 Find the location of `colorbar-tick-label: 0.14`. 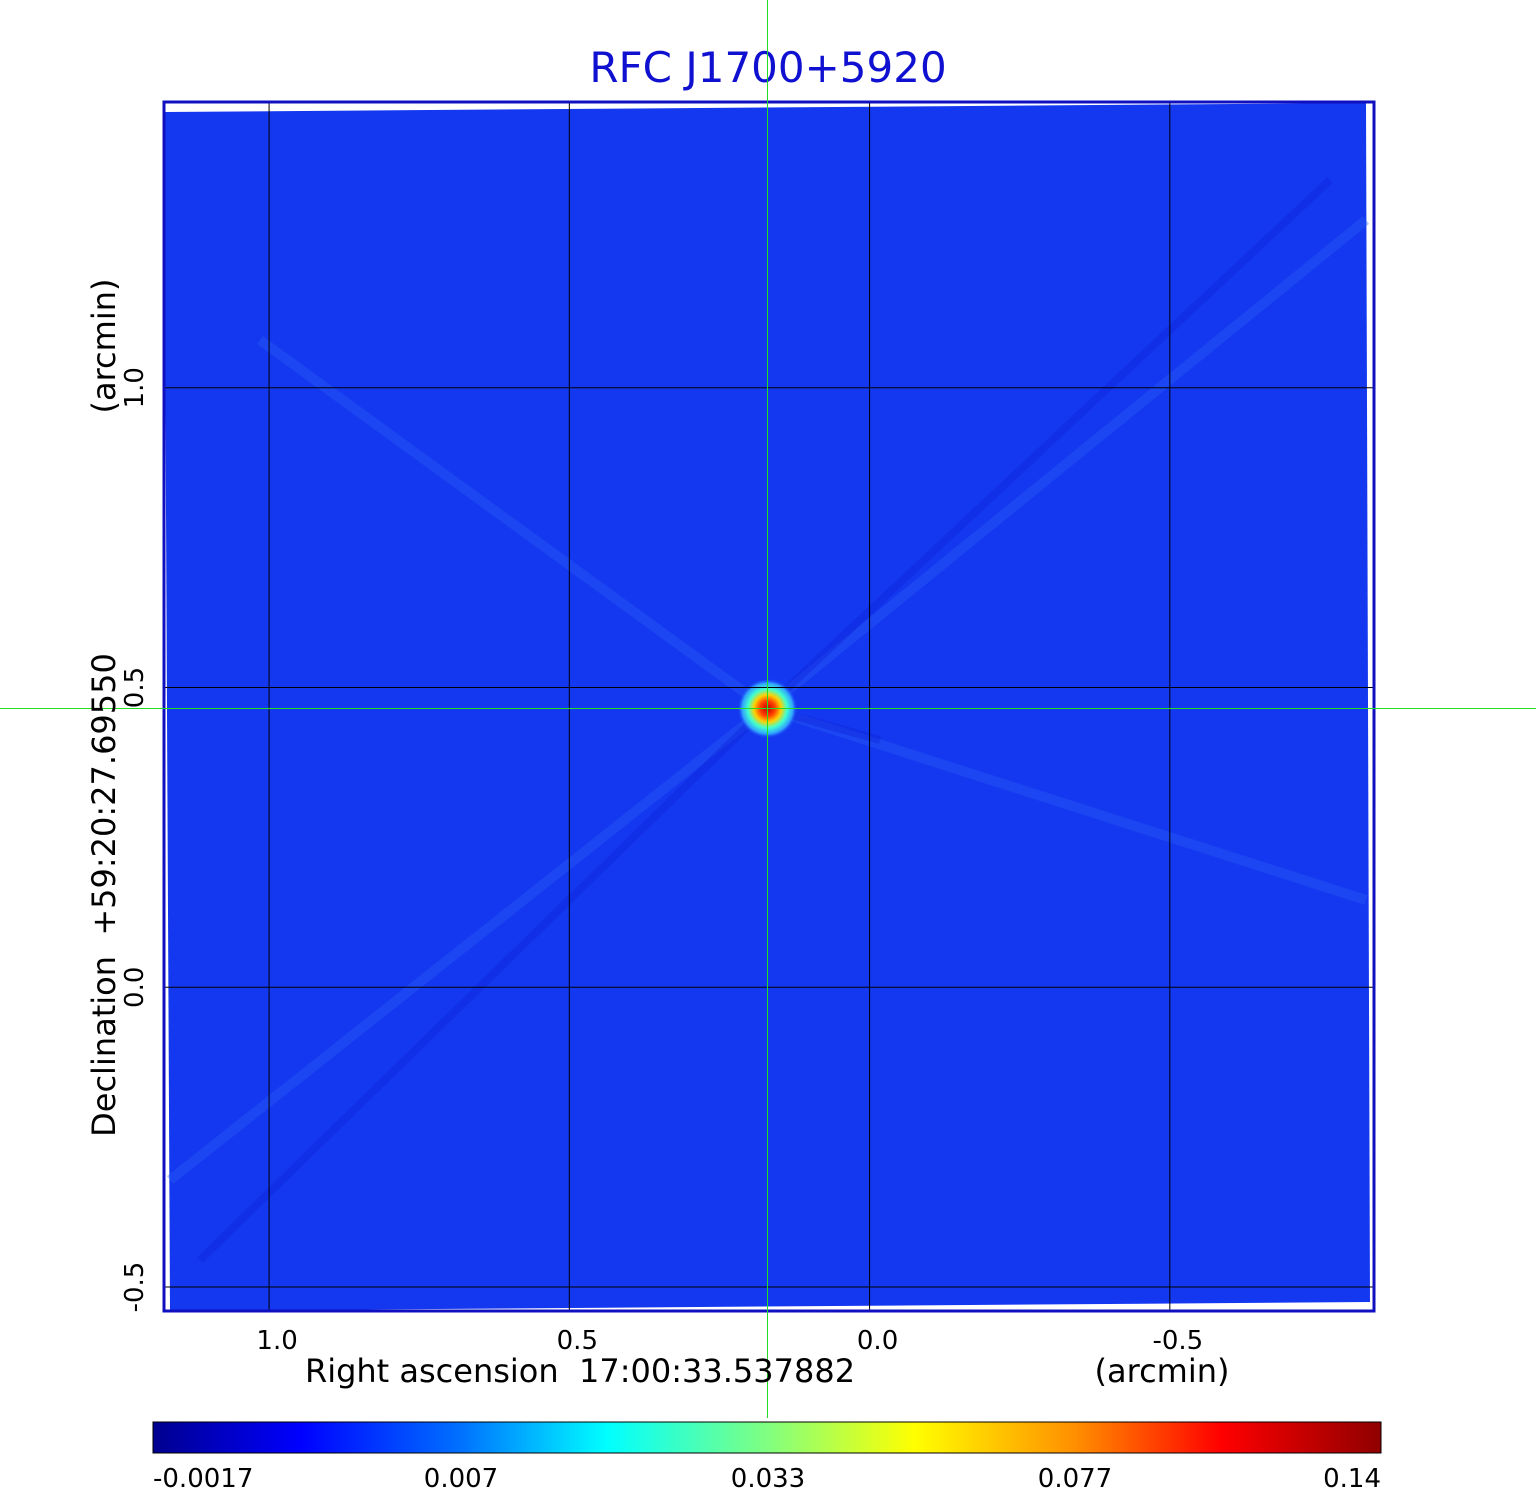

colorbar-tick-label: 0.14 is located at coordinates (1352, 1479).